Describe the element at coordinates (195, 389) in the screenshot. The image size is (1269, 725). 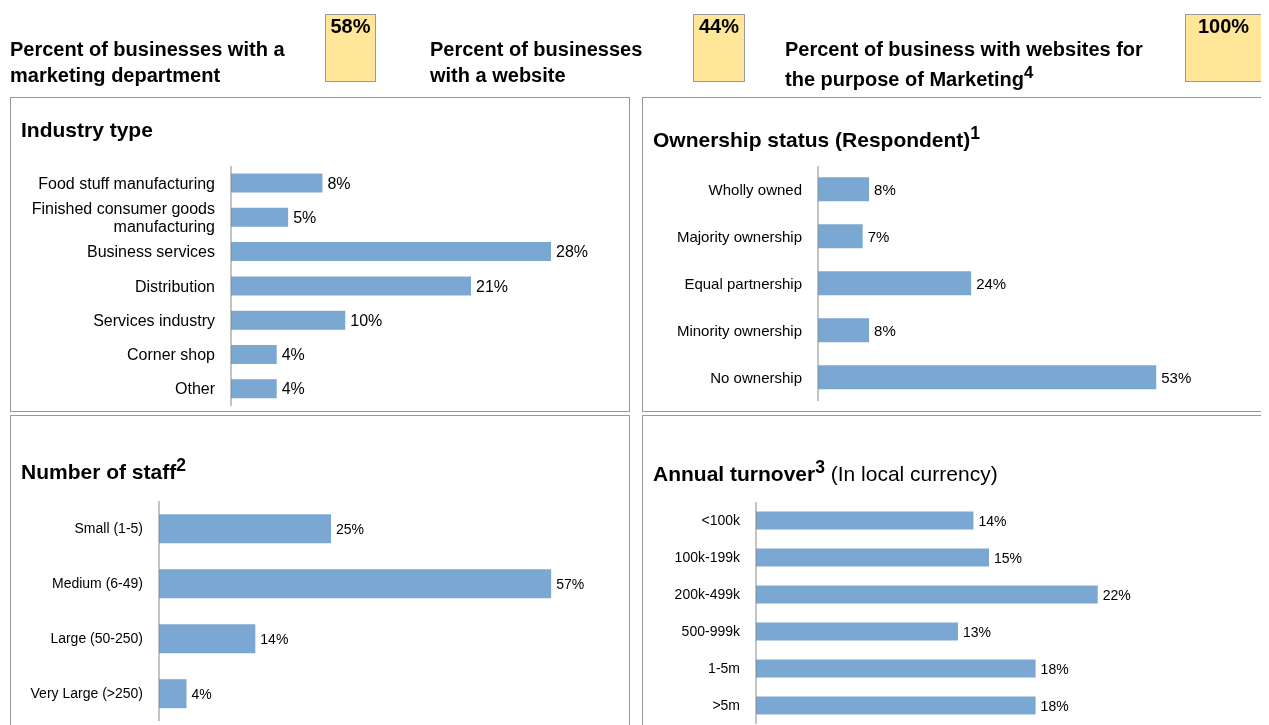
I see `y-tick-label: Other` at that location.